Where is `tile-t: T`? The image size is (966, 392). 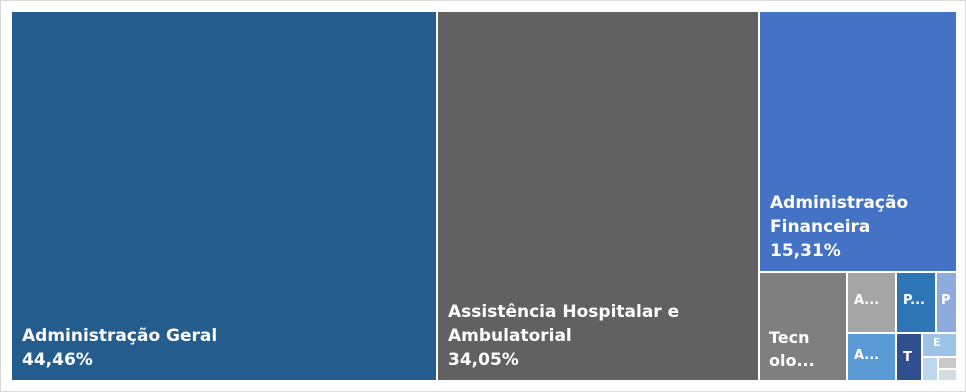
tile-t: T is located at coordinates (909, 357).